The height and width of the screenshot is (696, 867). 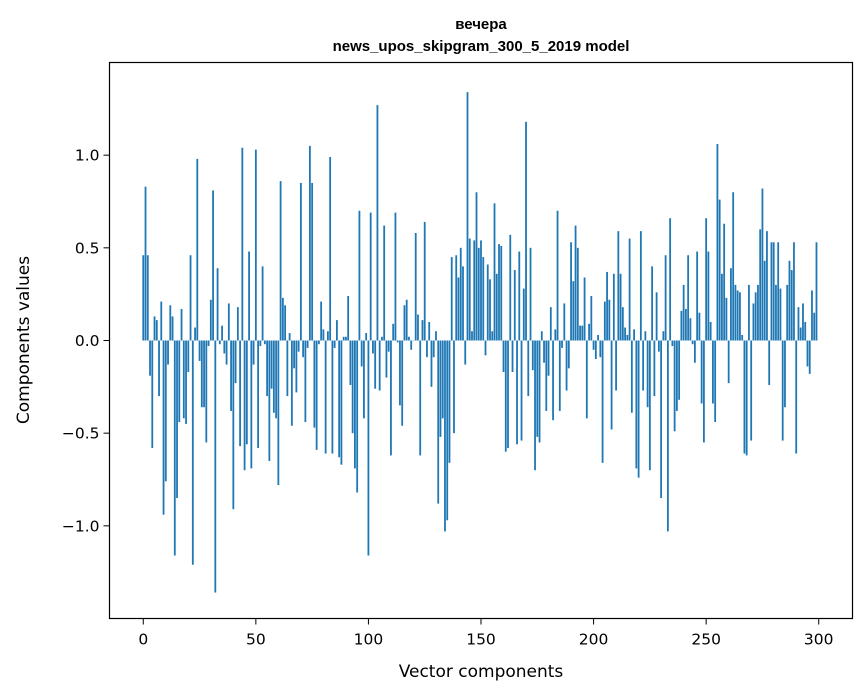 What do you see at coordinates (369, 640) in the screenshot?
I see `x-tick-label: 100` at bounding box center [369, 640].